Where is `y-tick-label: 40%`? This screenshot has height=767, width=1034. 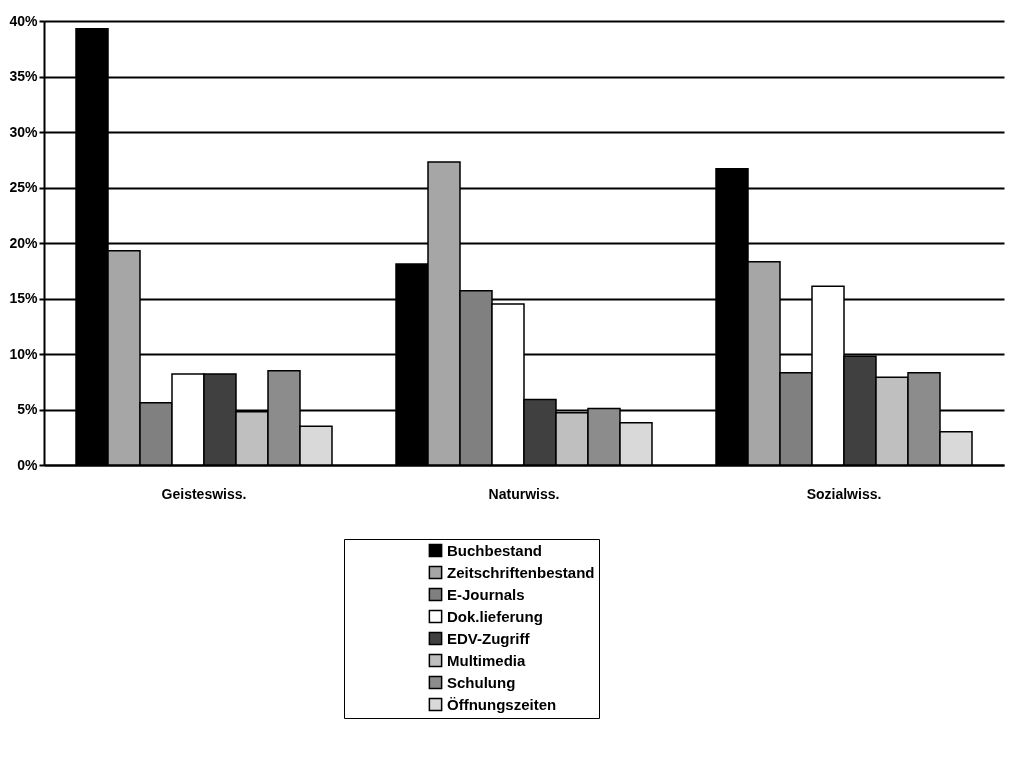 y-tick-label: 40% is located at coordinates (24, 20).